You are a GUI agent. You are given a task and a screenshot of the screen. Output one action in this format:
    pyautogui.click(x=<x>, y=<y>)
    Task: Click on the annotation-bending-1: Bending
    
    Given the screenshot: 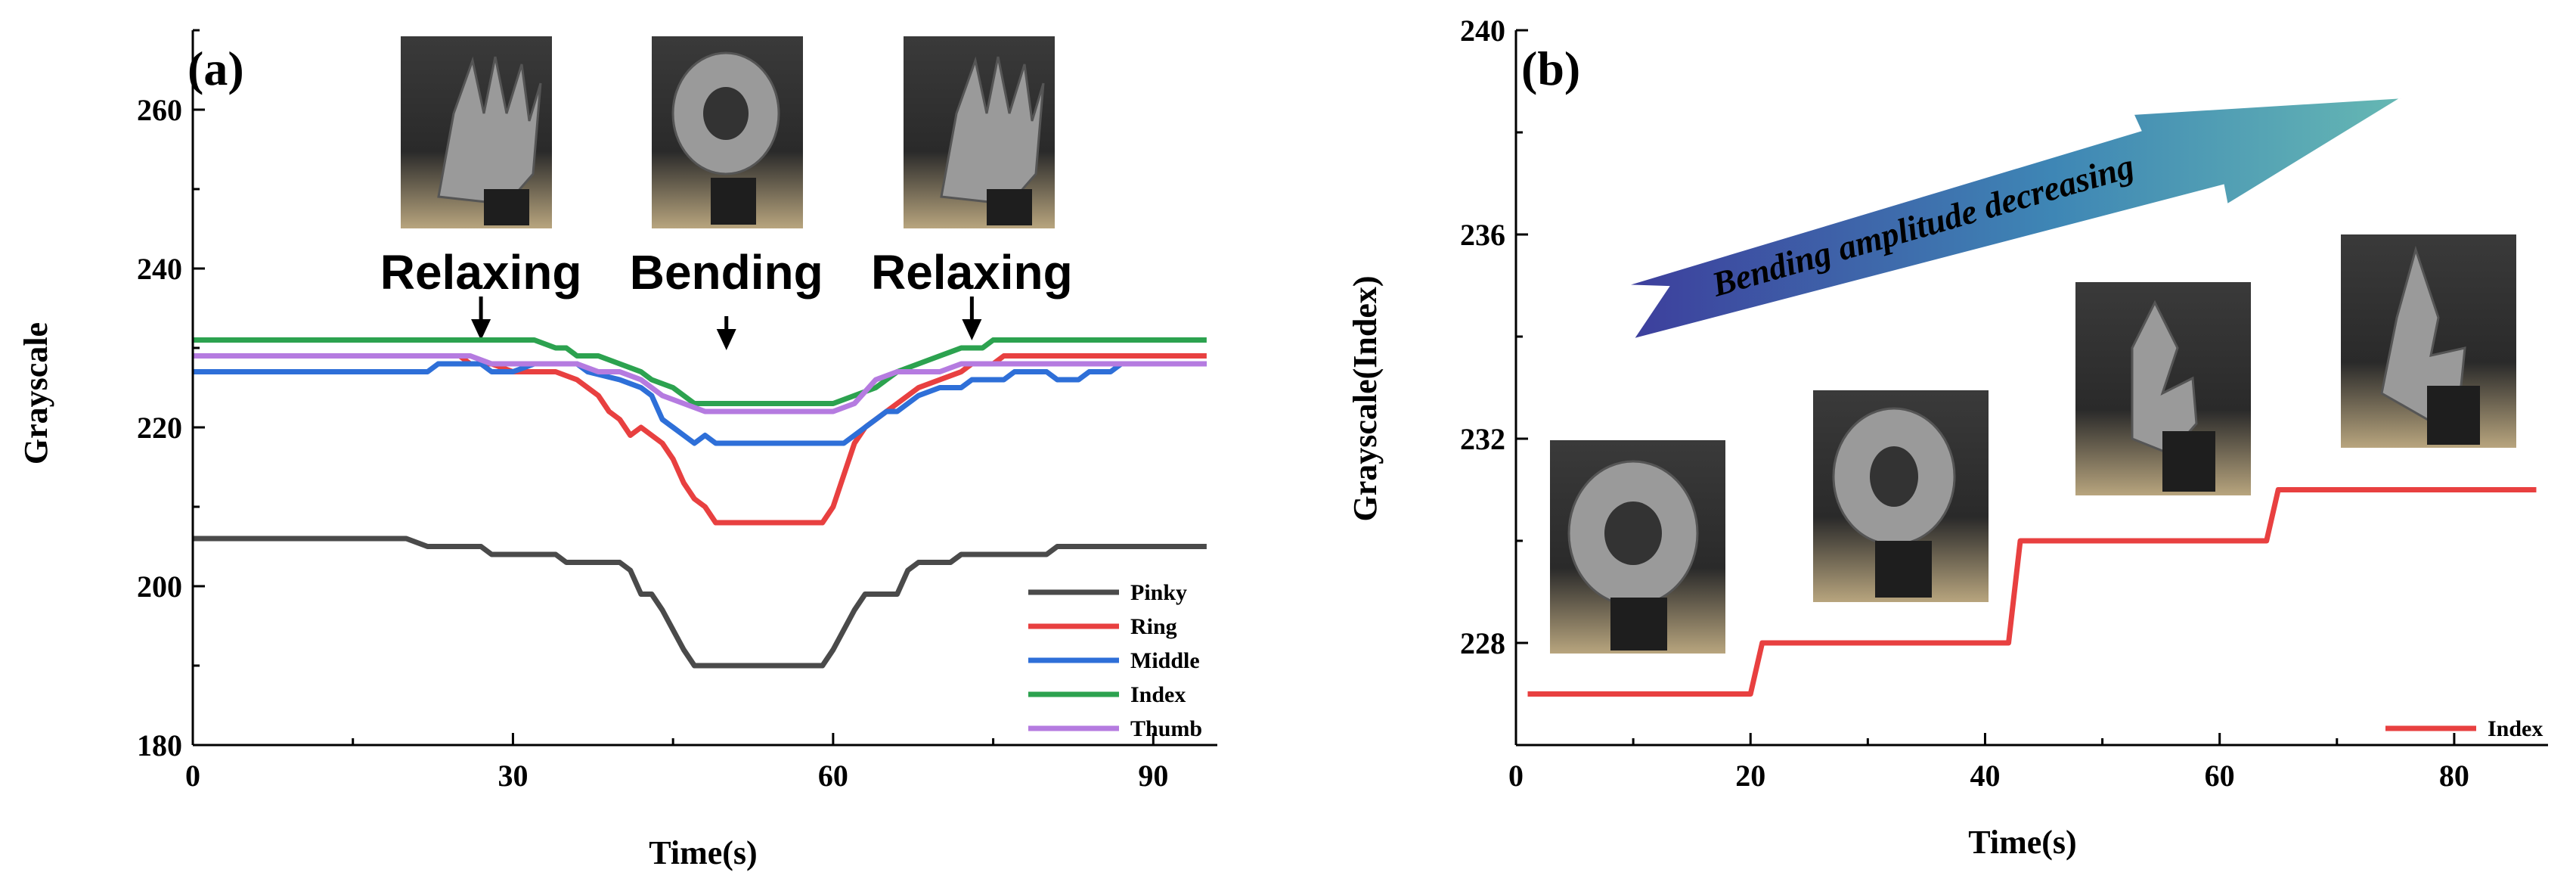 What is the action you would take?
    pyautogui.click(x=726, y=272)
    